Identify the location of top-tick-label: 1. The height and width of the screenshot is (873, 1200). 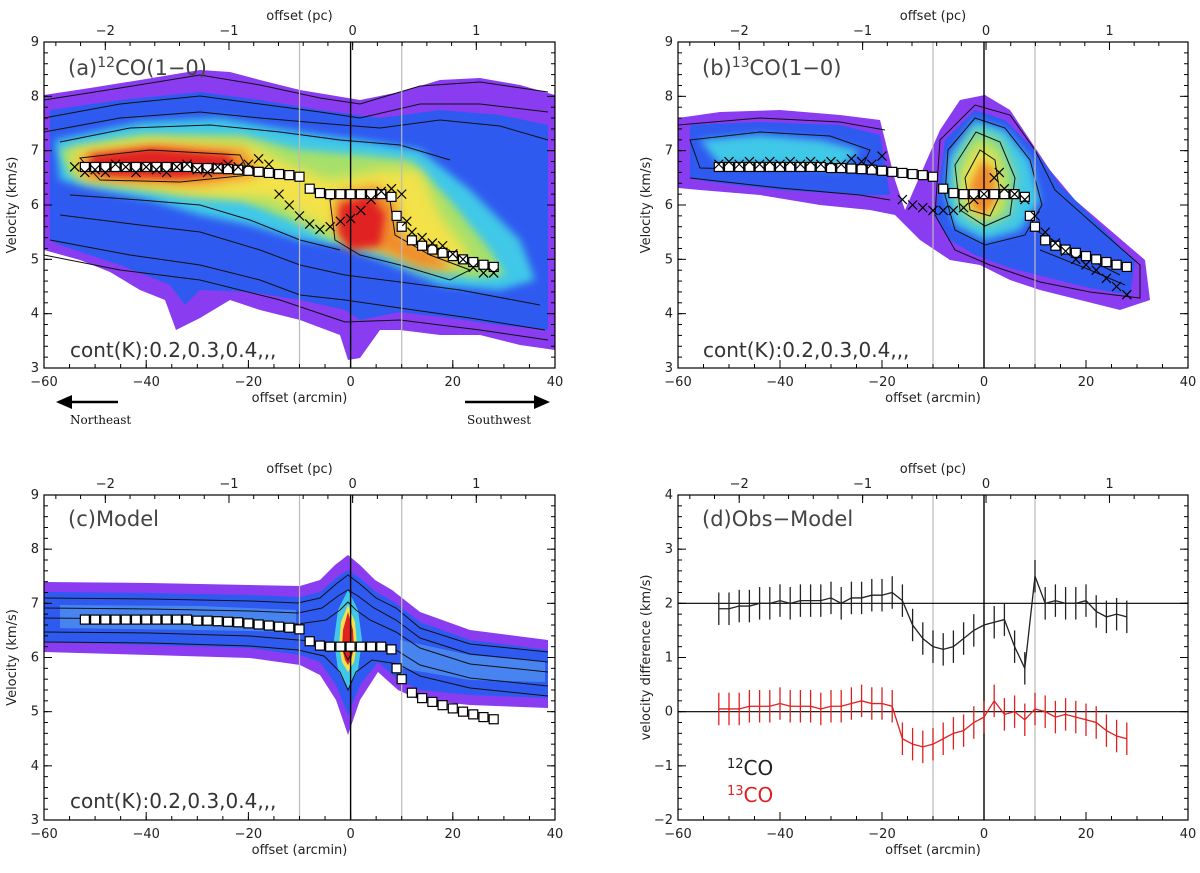
(1109, 31).